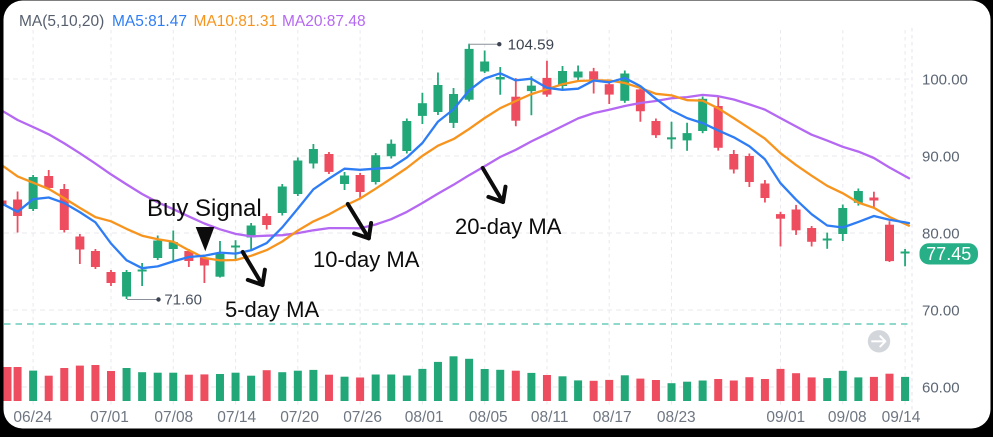 The height and width of the screenshot is (437, 993). I want to click on svg-text: 09/01, so click(785, 417).